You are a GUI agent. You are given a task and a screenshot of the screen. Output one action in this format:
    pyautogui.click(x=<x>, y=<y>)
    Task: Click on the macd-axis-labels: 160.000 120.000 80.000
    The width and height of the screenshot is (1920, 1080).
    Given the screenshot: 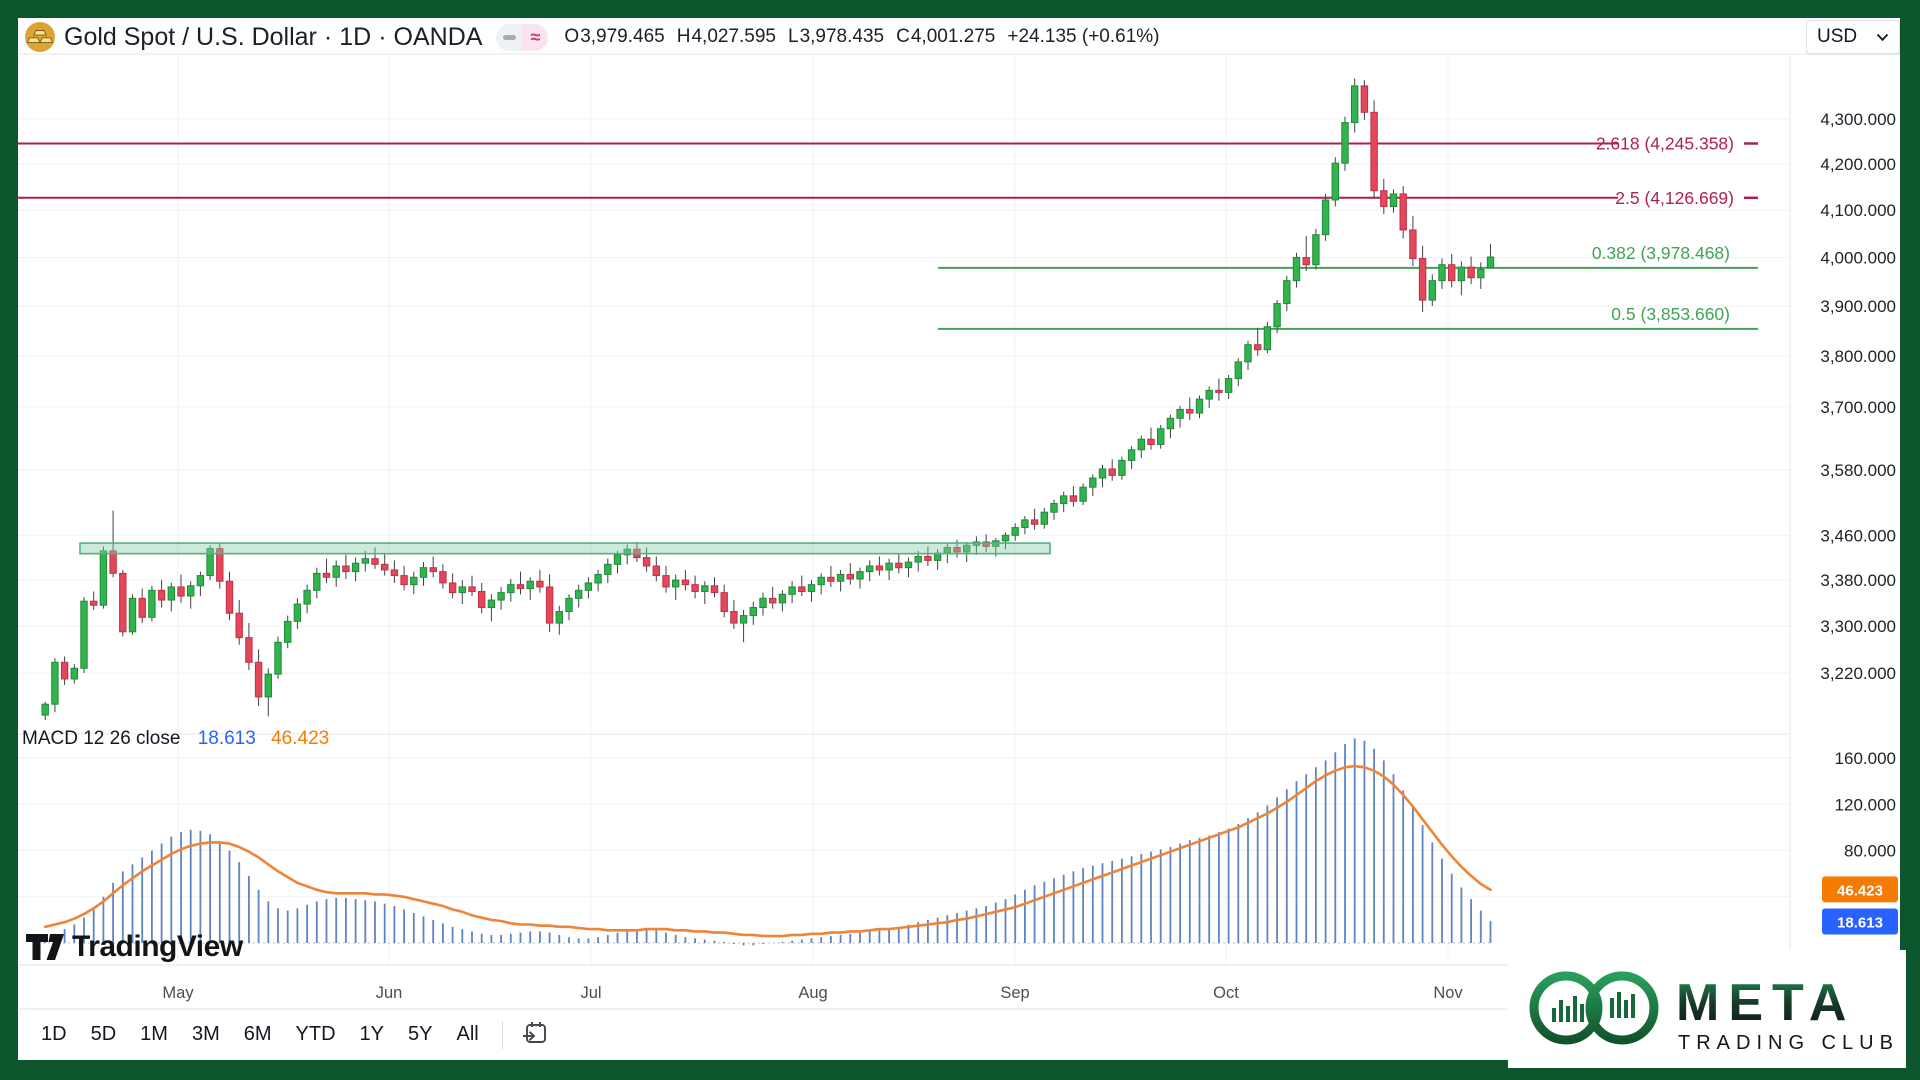 What is the action you would take?
    pyautogui.click(x=1865, y=805)
    